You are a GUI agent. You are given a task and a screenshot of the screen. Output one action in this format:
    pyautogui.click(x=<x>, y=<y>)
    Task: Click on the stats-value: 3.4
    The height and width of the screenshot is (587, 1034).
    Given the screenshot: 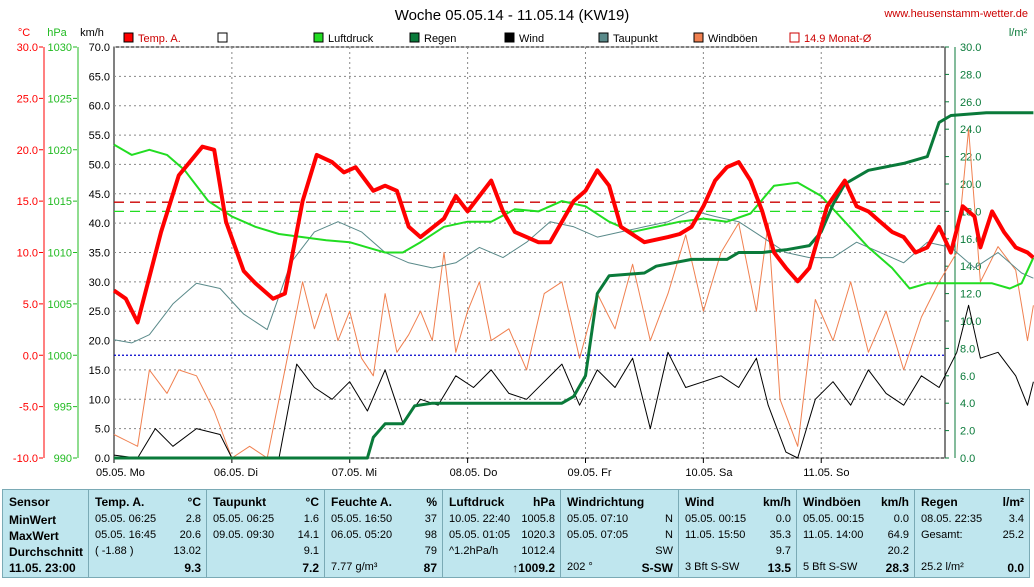 What is the action you would take?
    pyautogui.click(x=1016, y=519)
    